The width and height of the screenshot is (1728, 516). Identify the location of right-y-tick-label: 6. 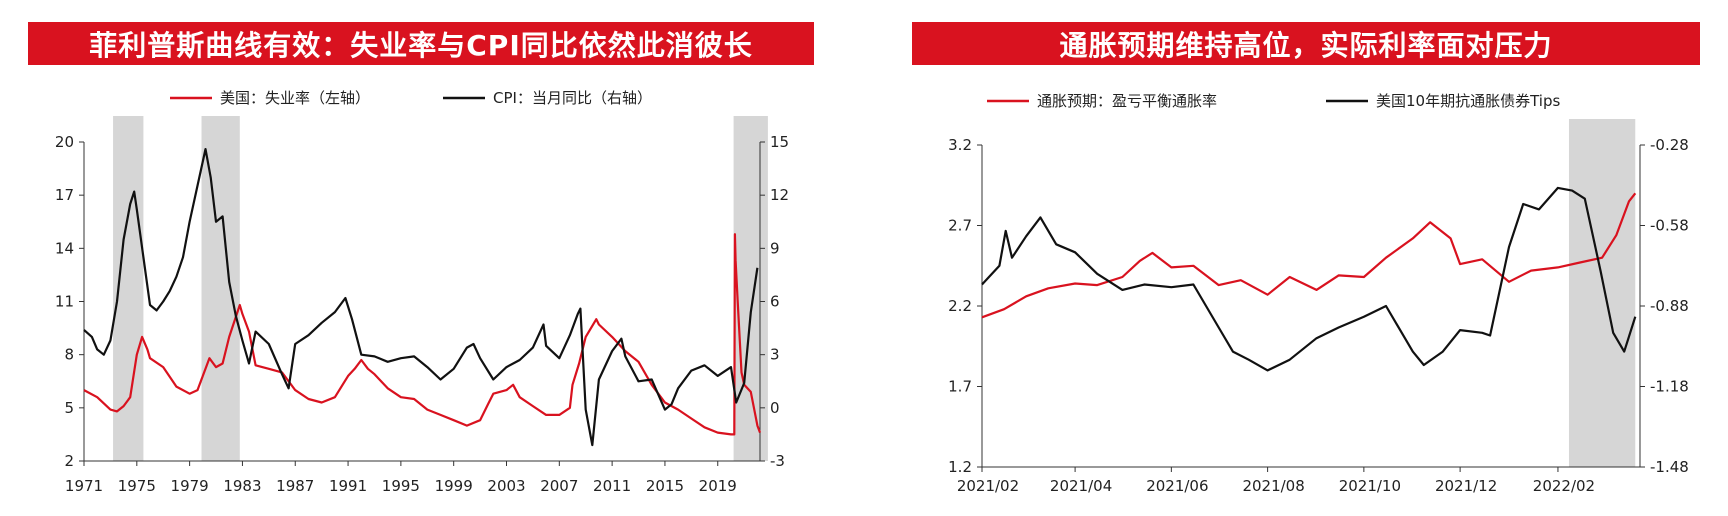
(775, 302).